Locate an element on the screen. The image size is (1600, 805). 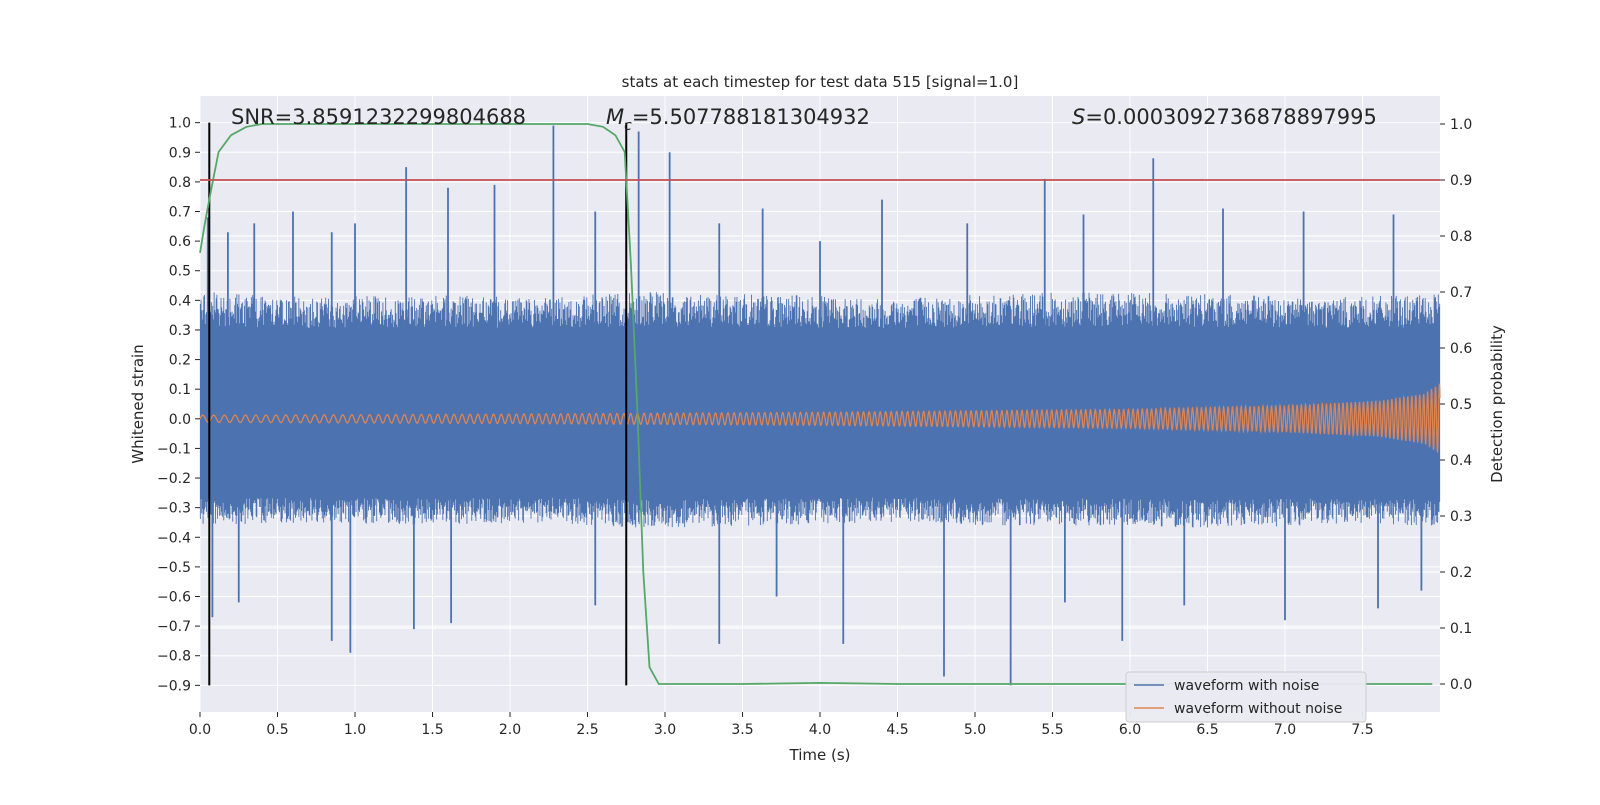
y-tick-label-left: −0.8 is located at coordinates (174, 657).